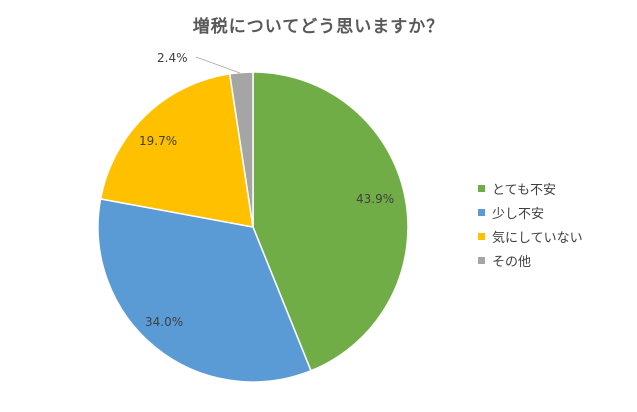 The width and height of the screenshot is (637, 412). Describe the element at coordinates (537, 238) in the screenshot. I see `legend-label: 気にしていない` at that location.